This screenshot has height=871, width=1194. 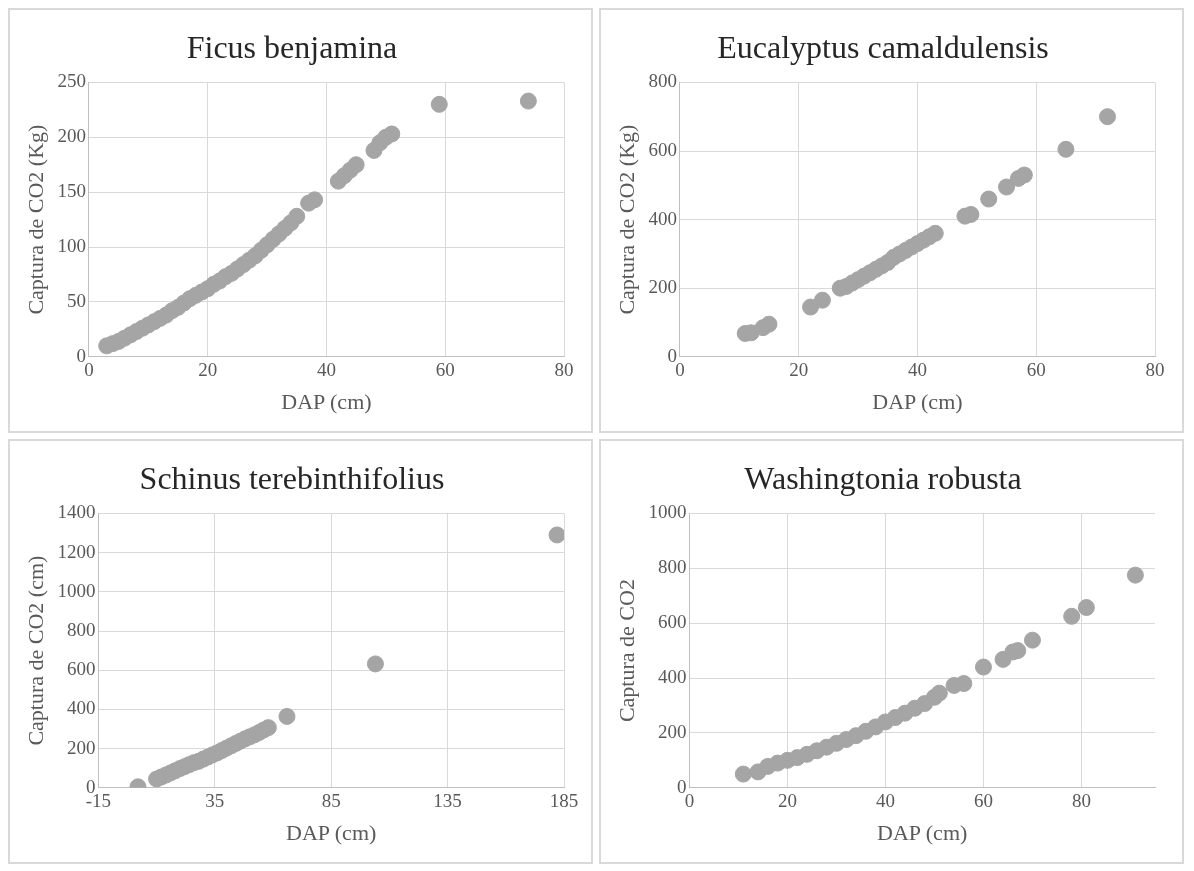 I want to click on chart-title: Ficus benjamina, so click(x=292, y=46).